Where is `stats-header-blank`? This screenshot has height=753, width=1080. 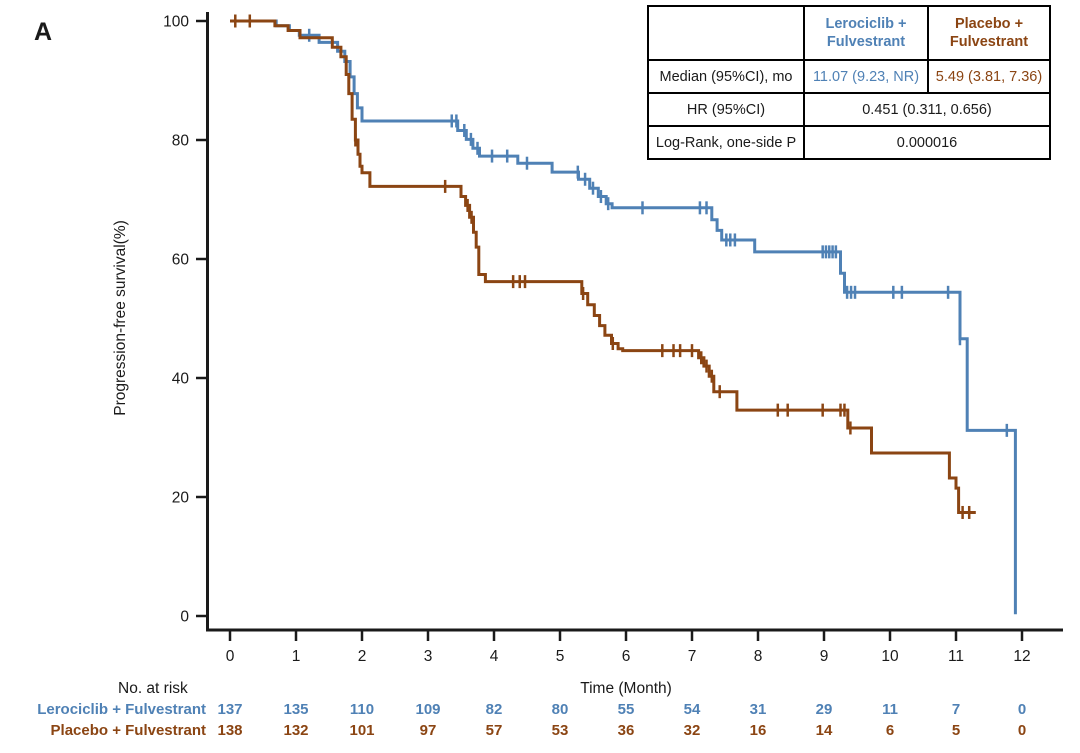 stats-header-blank is located at coordinates (726, 33).